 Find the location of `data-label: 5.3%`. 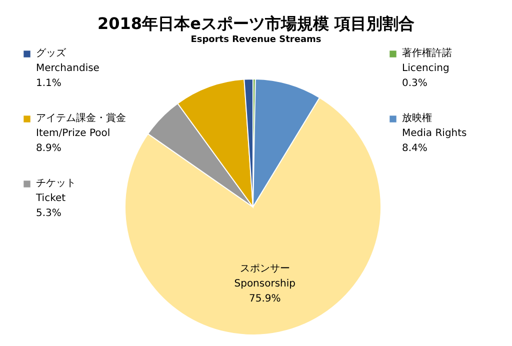

data-label: 5.3% is located at coordinates (49, 213).